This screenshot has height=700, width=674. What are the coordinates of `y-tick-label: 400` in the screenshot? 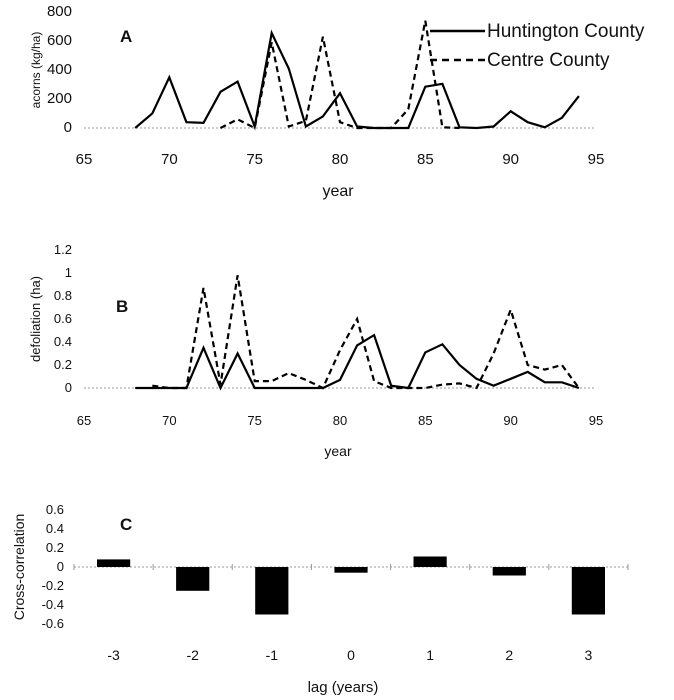 It's located at (59, 69).